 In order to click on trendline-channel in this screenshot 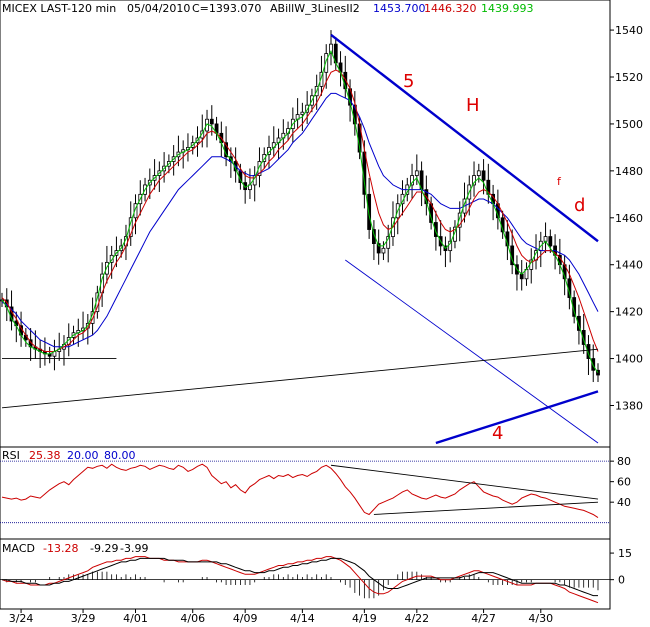, I will do `click(472, 351)`.